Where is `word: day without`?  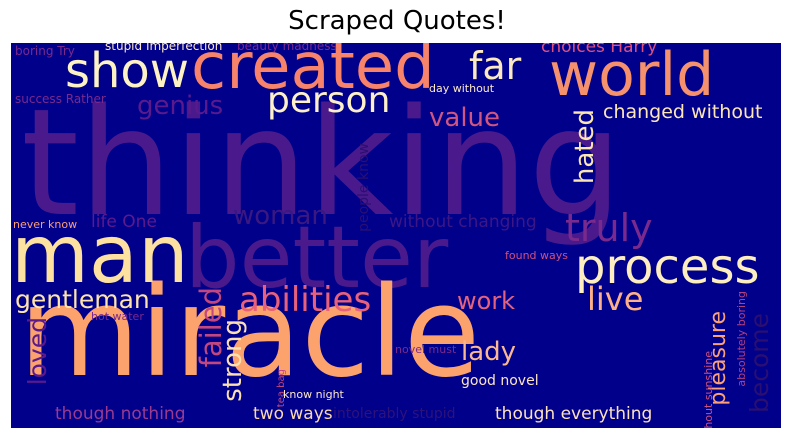
word: day without is located at coordinates (462, 88).